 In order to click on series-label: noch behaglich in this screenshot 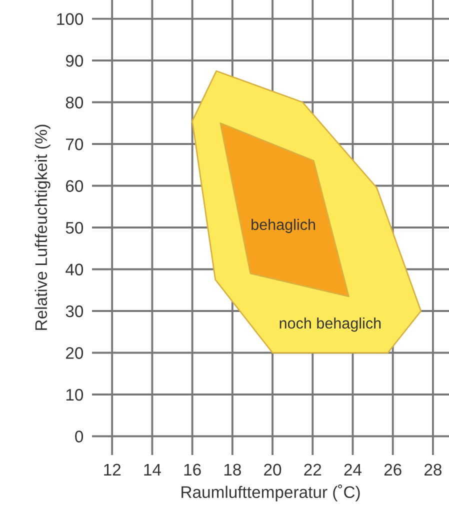, I will do `click(330, 324)`.